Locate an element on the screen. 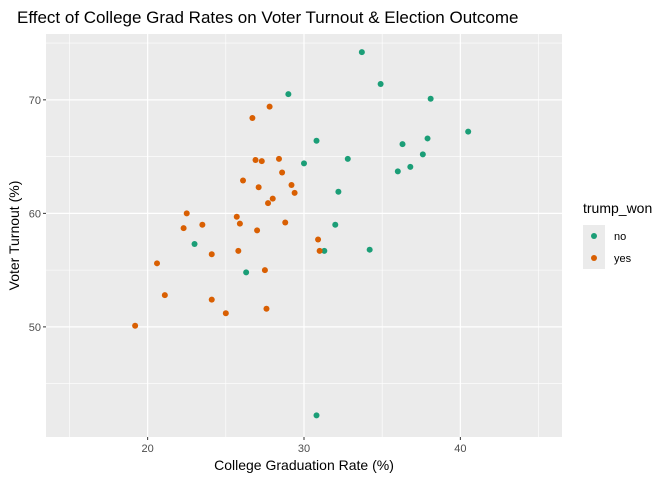 Image resolution: width=672 pixels, height=480 pixels. legend-label-no: no is located at coordinates (620, 237).